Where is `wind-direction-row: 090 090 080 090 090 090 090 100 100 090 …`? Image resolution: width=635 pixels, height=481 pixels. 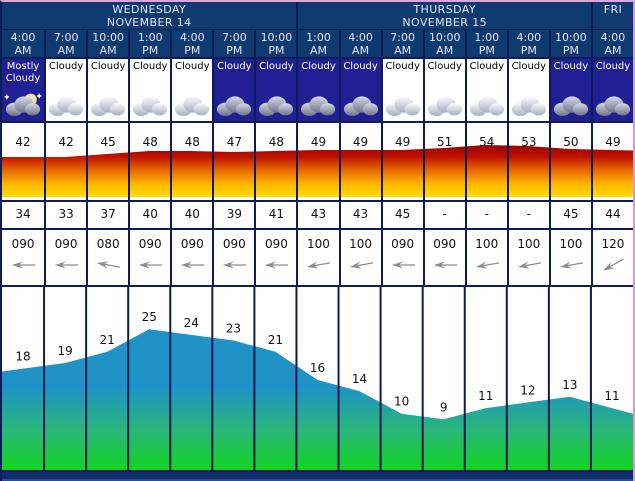 wind-direction-row: 090 090 080 090 090 090 090 100 100 090 … is located at coordinates (317, 256).